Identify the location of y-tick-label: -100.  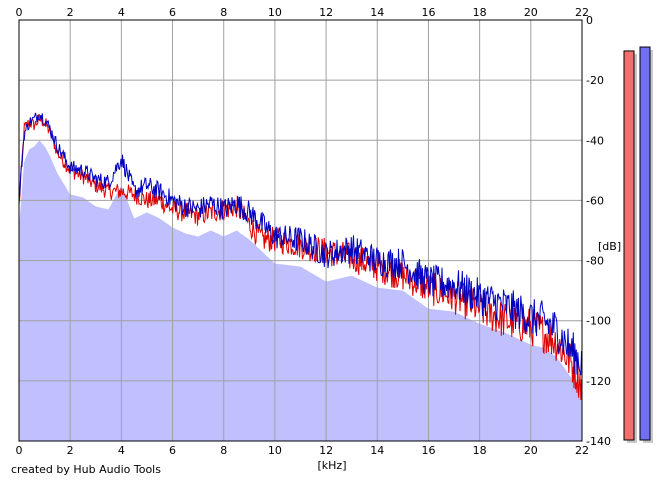
(598, 321).